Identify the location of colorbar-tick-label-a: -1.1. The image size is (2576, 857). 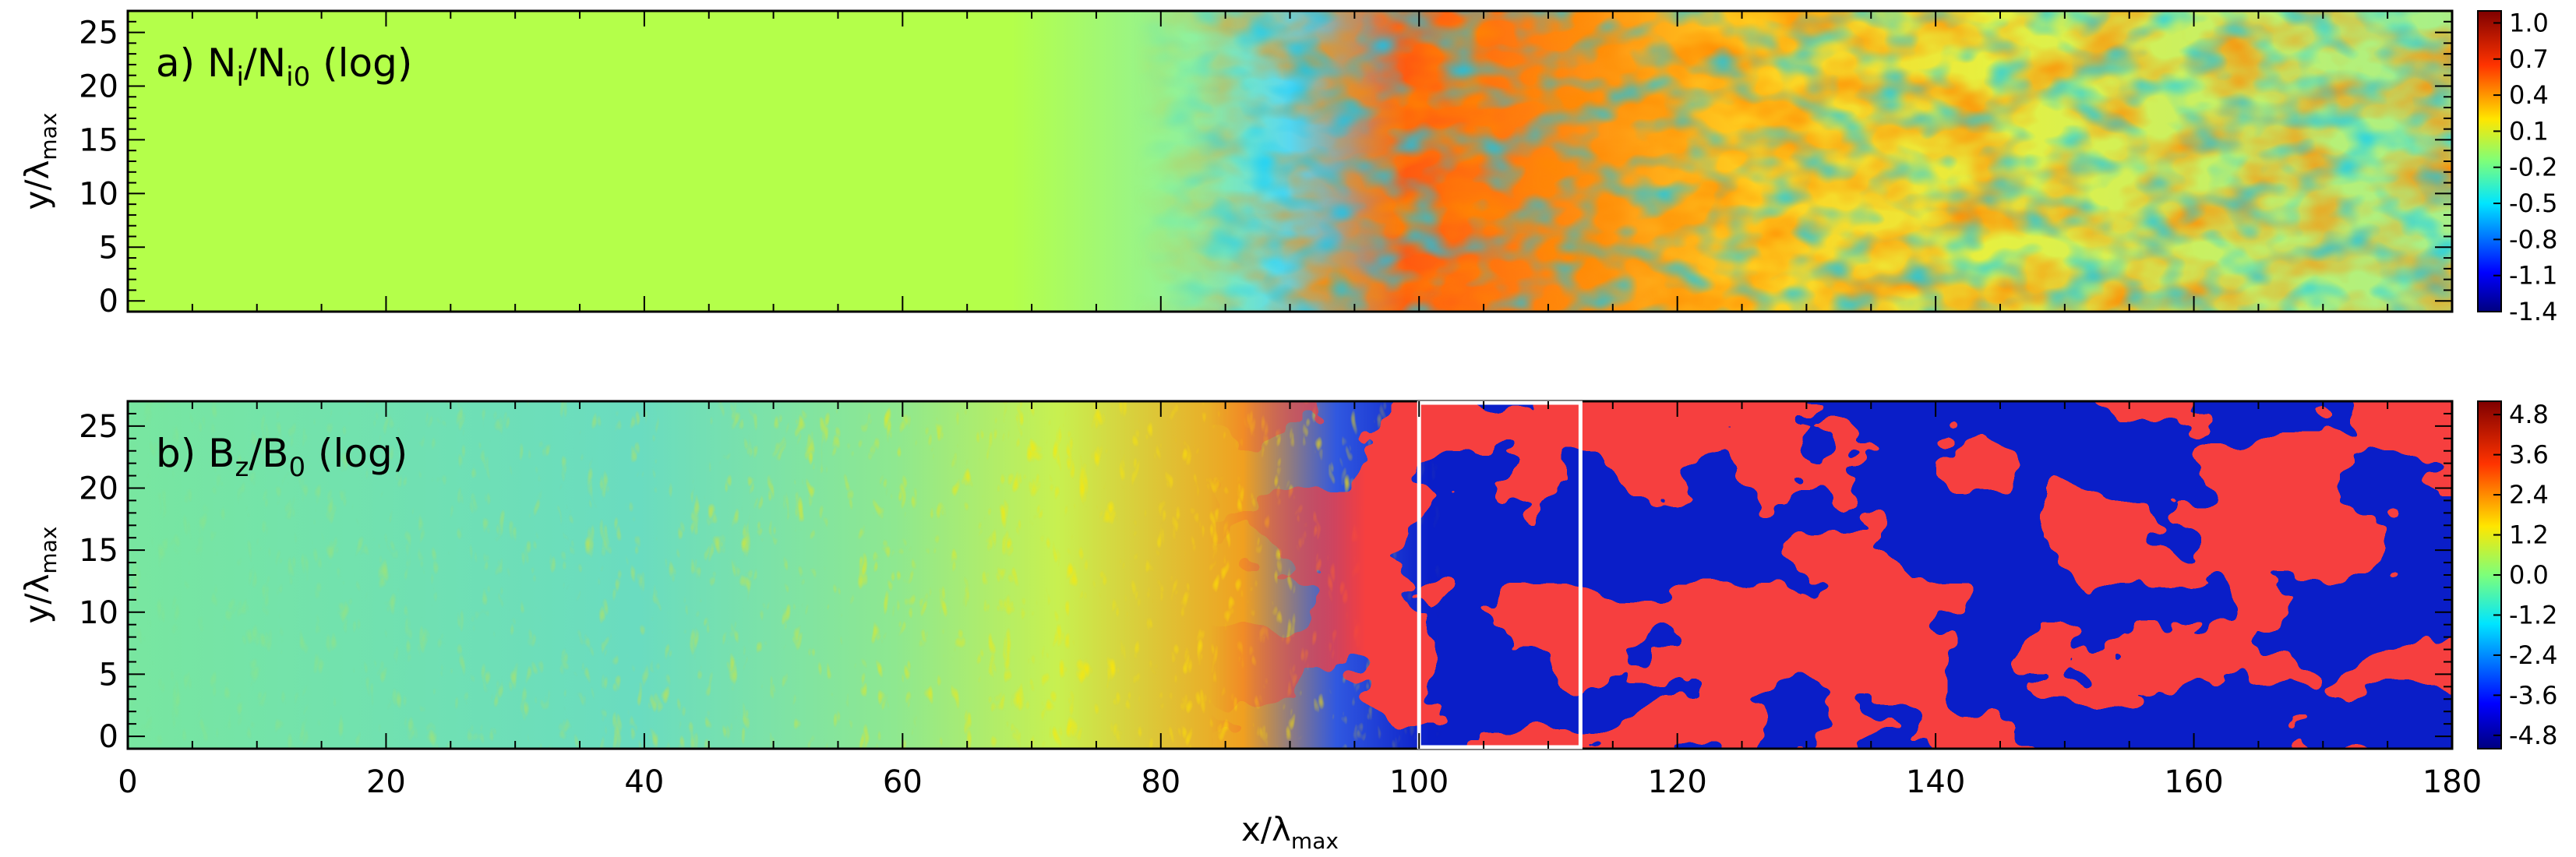
(2533, 276).